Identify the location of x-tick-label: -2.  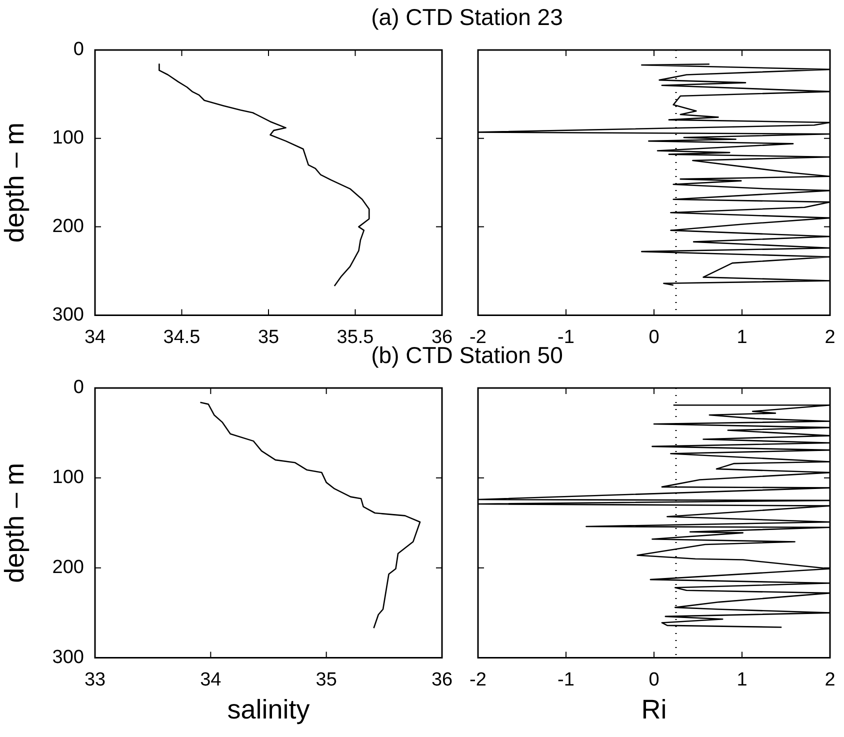
(478, 679).